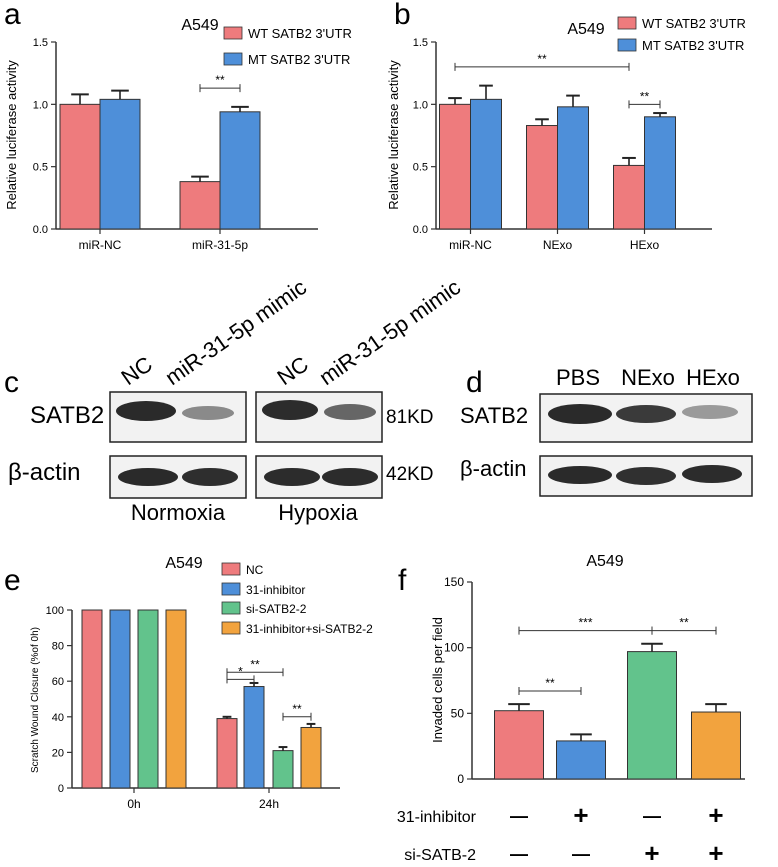 The image size is (778, 867). What do you see at coordinates (58, 647) in the screenshot?
I see `y-tick-label: 80` at bounding box center [58, 647].